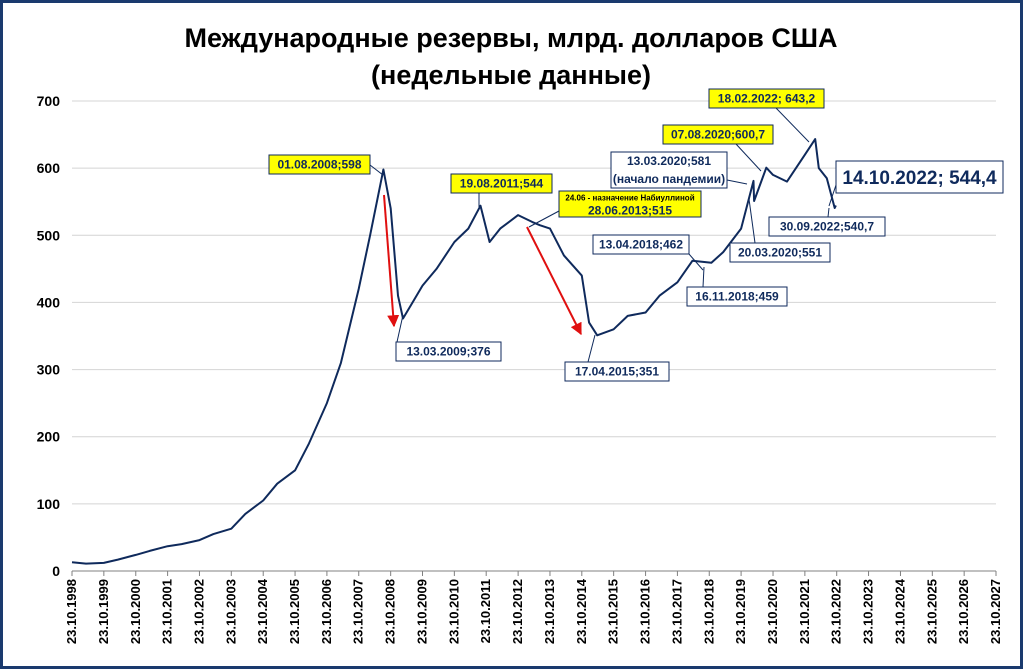 The height and width of the screenshot is (669, 1023). I want to click on annotation-2009-low-box, so click(448, 351).